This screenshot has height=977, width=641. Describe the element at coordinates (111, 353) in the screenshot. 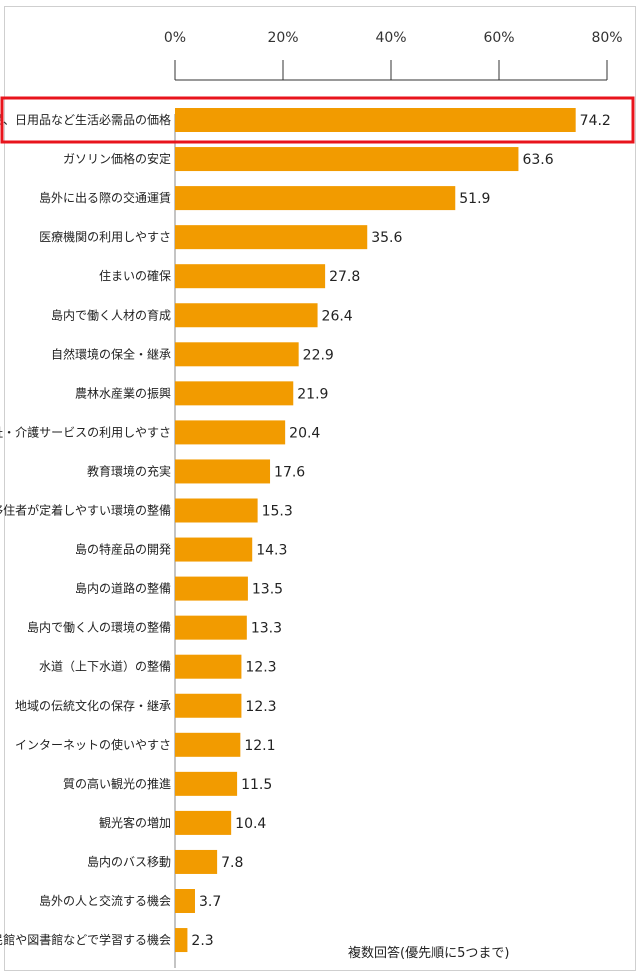

I see `category-label: 自然環境の保全・継承` at that location.